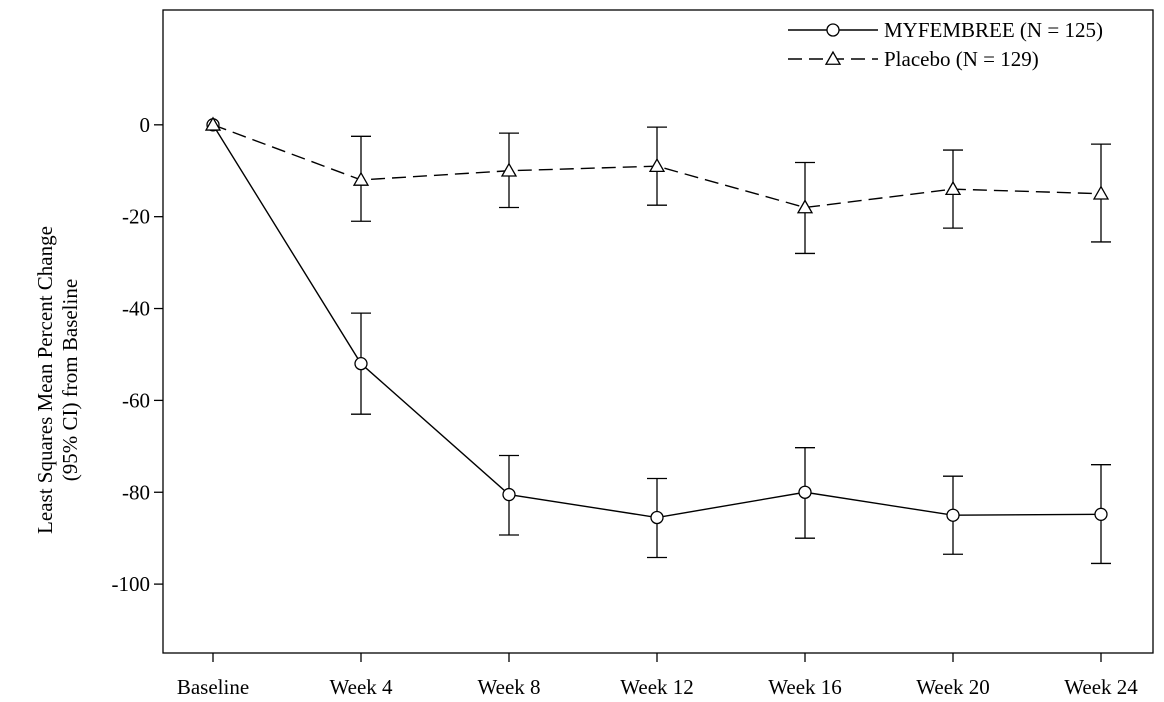  Describe the element at coordinates (805, 687) in the screenshot. I see `x-tick-label: Week 16` at that location.